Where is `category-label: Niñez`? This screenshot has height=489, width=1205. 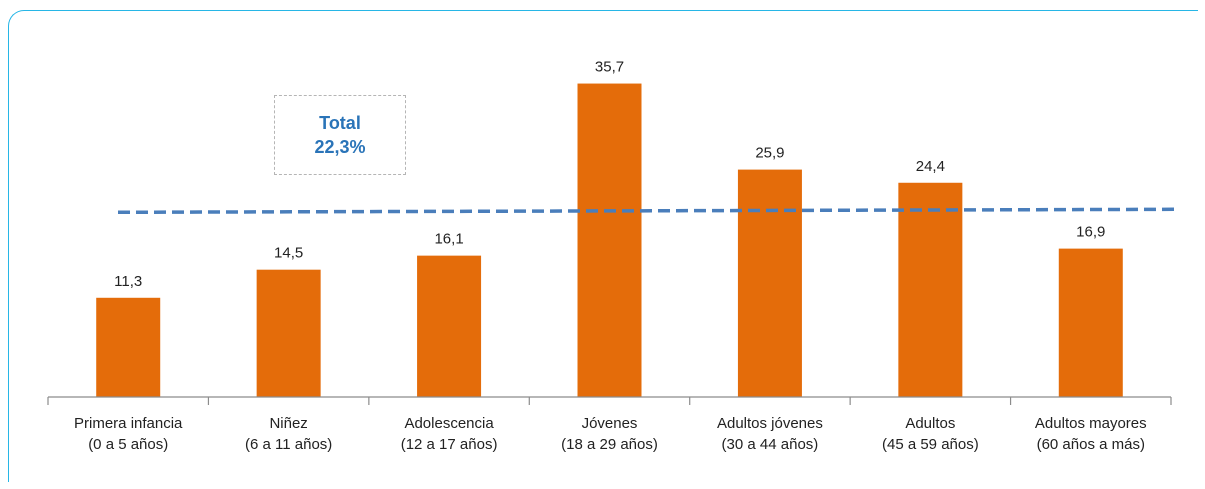
category-label: Niñez is located at coordinates (288, 423).